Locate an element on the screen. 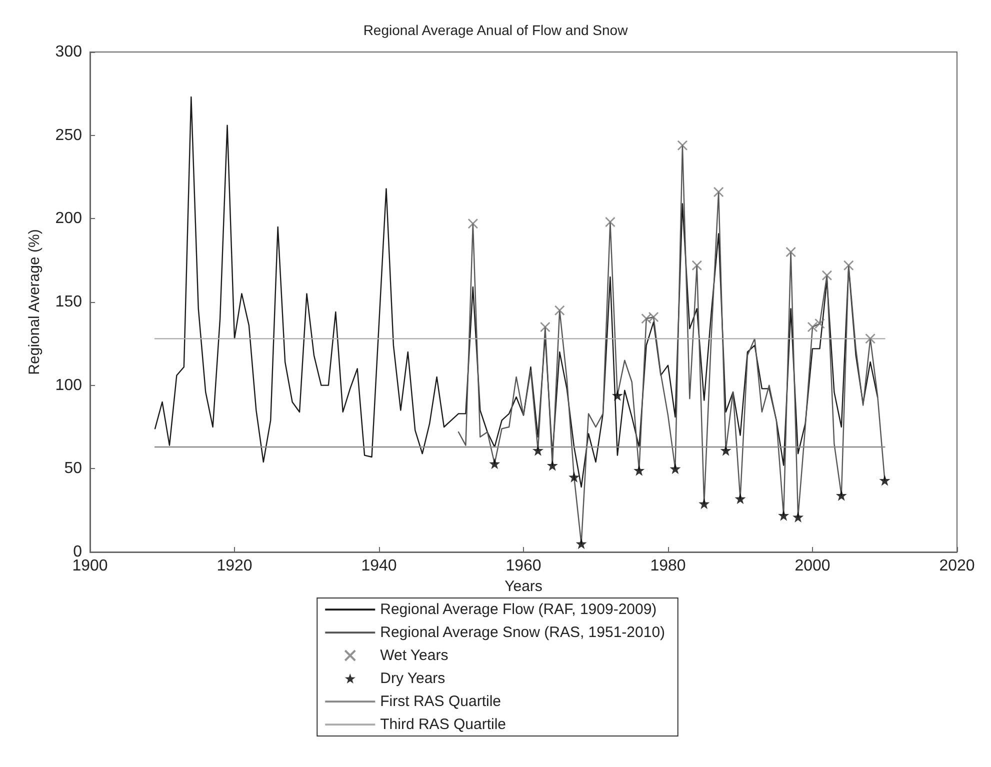 The width and height of the screenshot is (991, 767). x-tick-label: 1920 is located at coordinates (234, 566).